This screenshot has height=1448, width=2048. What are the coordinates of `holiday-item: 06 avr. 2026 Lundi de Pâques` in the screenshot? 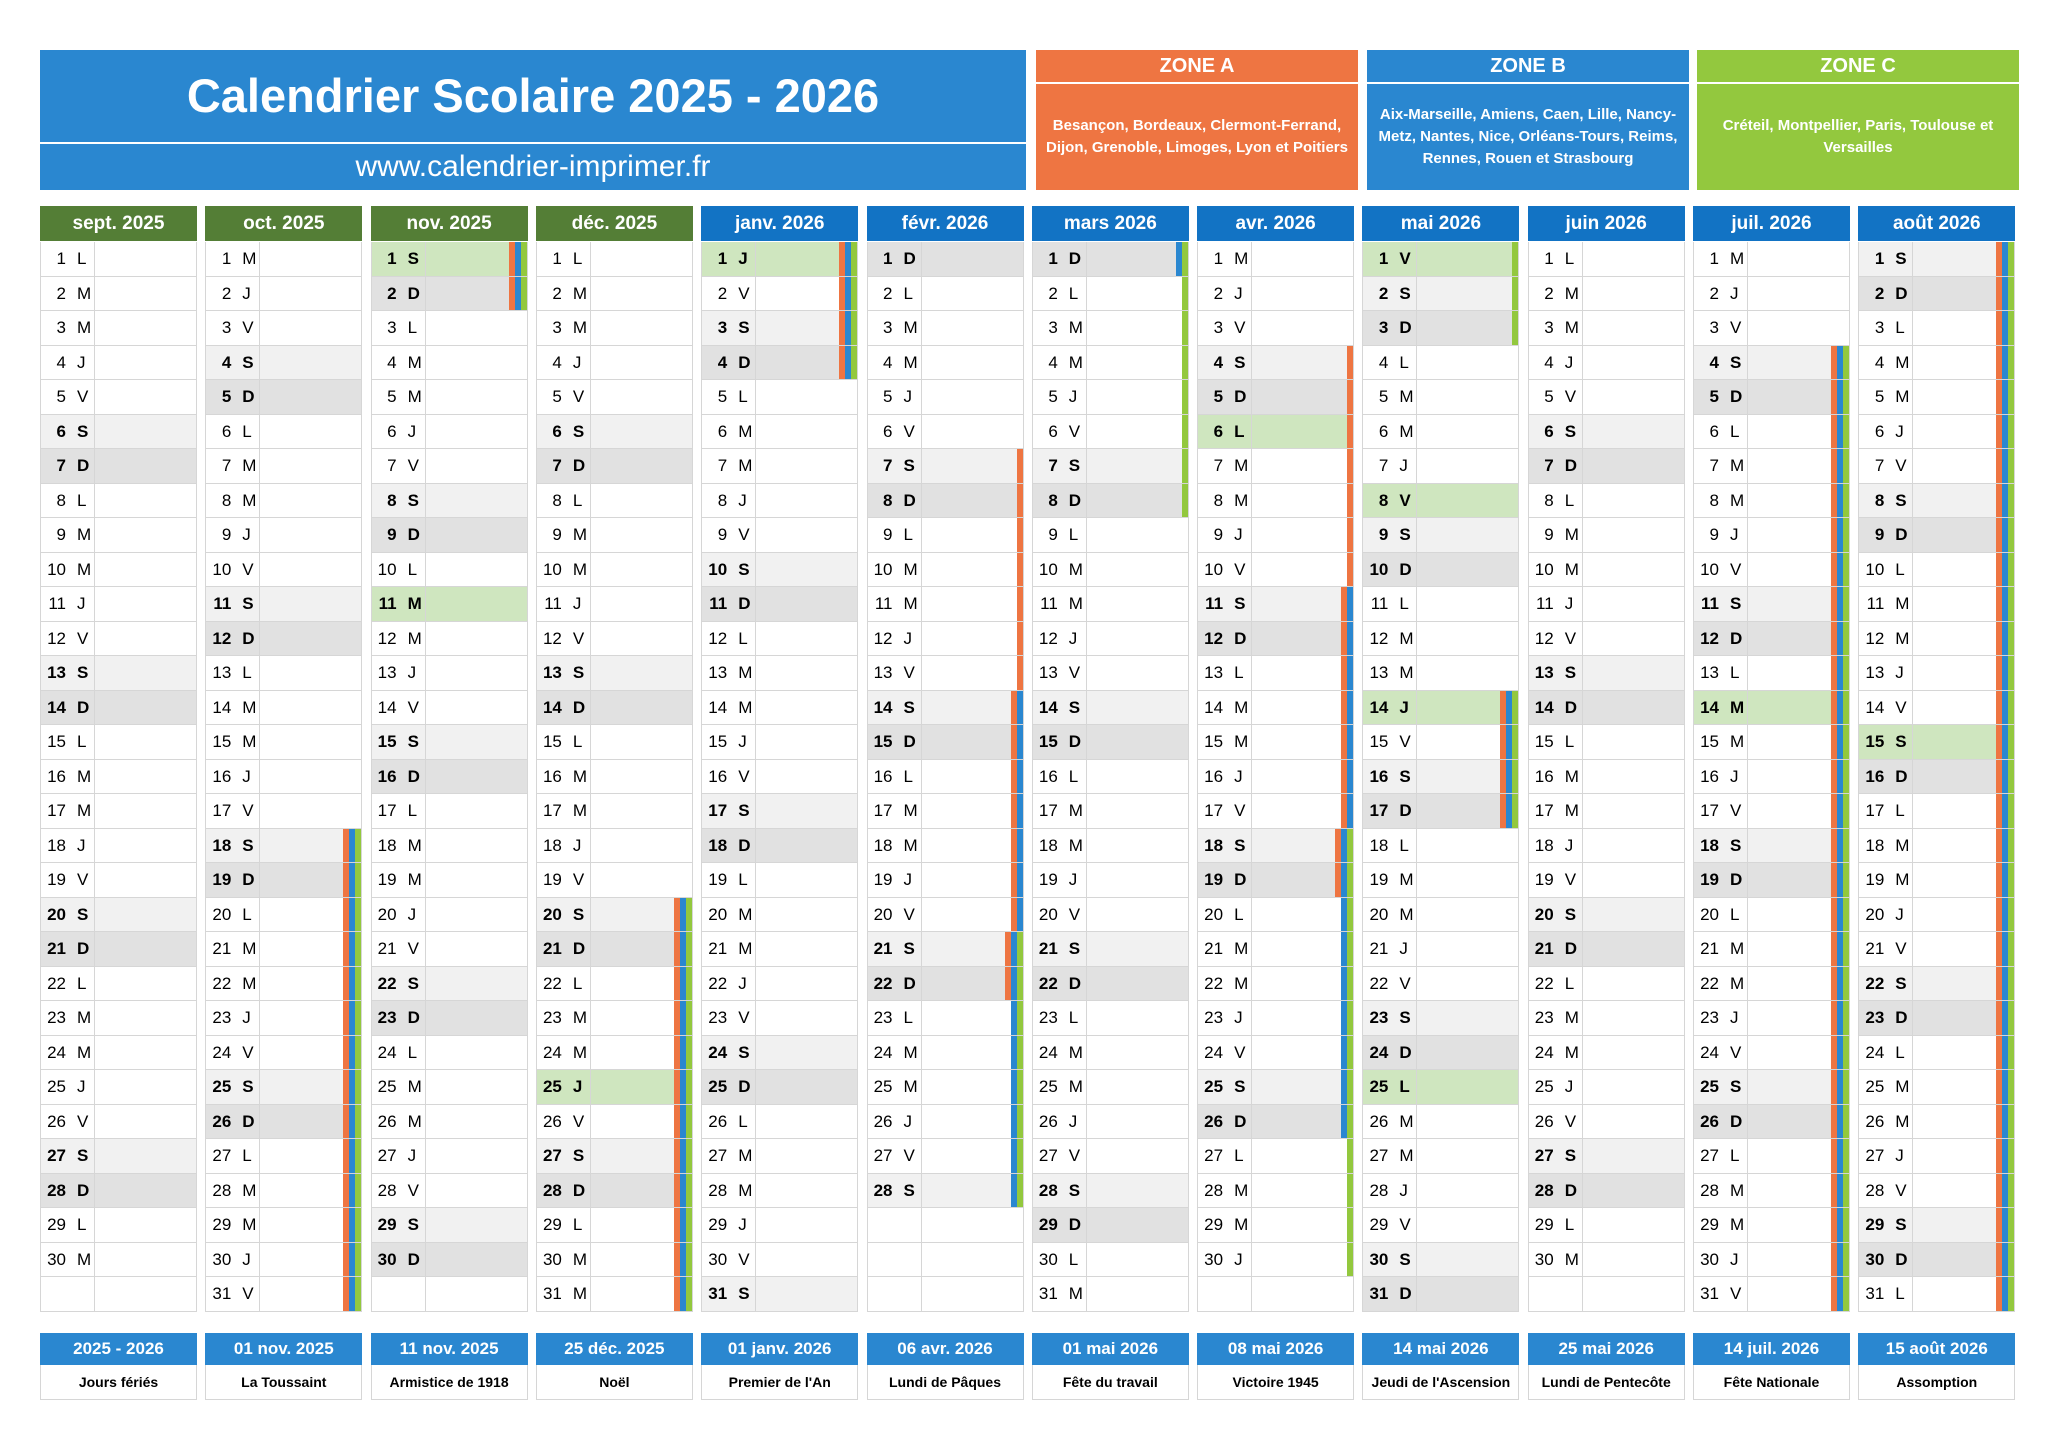 It's located at (945, 1366).